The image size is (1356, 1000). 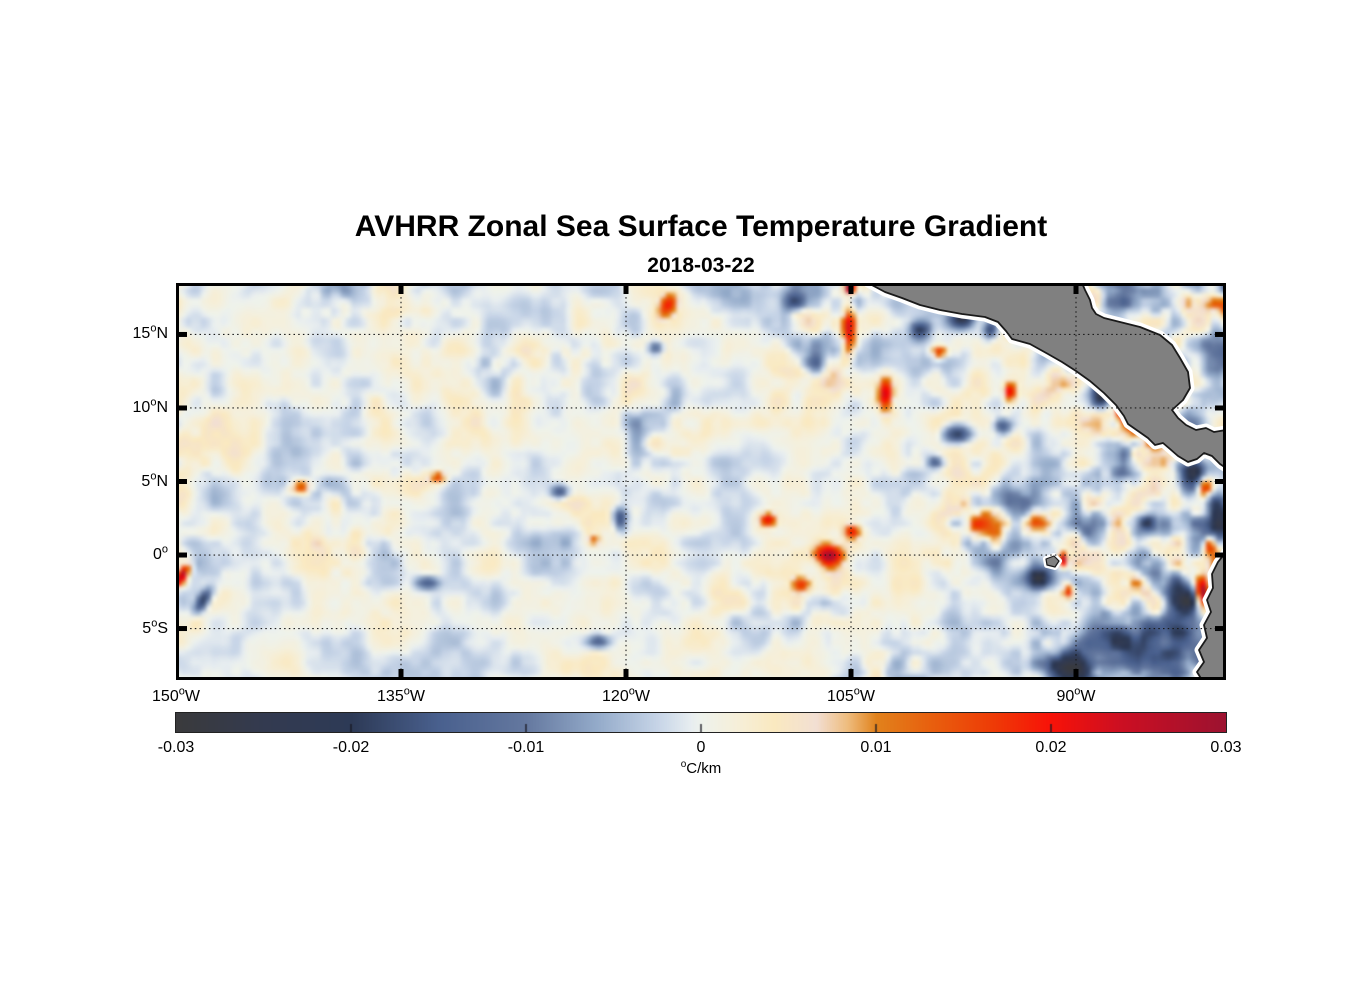 What do you see at coordinates (176, 747) in the screenshot?
I see `colorbar-tick-label: -0.03` at bounding box center [176, 747].